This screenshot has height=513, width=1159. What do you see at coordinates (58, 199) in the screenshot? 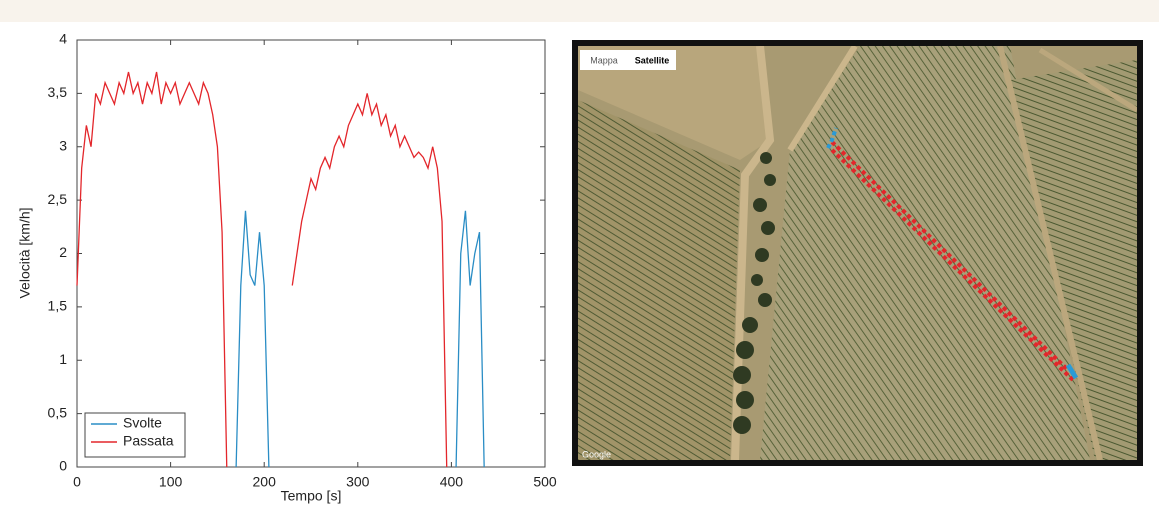
I see `y-tick-label: 2,5` at bounding box center [58, 199].